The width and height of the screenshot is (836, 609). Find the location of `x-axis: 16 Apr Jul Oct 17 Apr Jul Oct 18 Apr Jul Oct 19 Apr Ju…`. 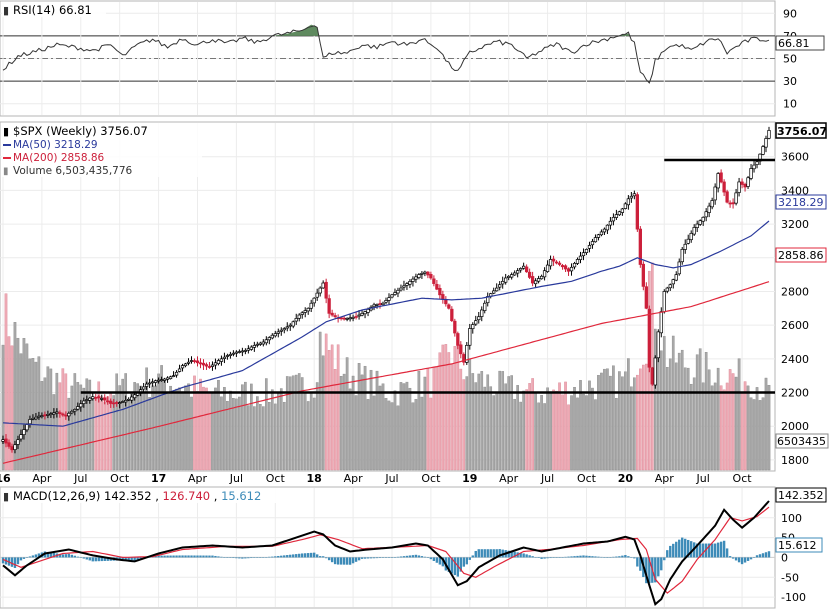

x-axis: 16 Apr Jul Oct 17 Apr Jul Oct 18 Apr Jul Oct 19 Apr Ju… is located at coordinates (376, 478).